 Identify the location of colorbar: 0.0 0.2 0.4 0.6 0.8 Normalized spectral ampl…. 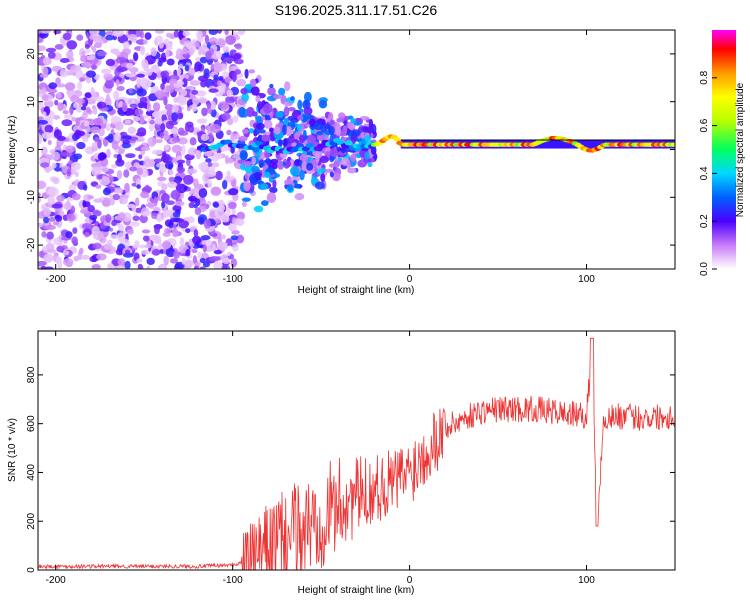
(722, 153).